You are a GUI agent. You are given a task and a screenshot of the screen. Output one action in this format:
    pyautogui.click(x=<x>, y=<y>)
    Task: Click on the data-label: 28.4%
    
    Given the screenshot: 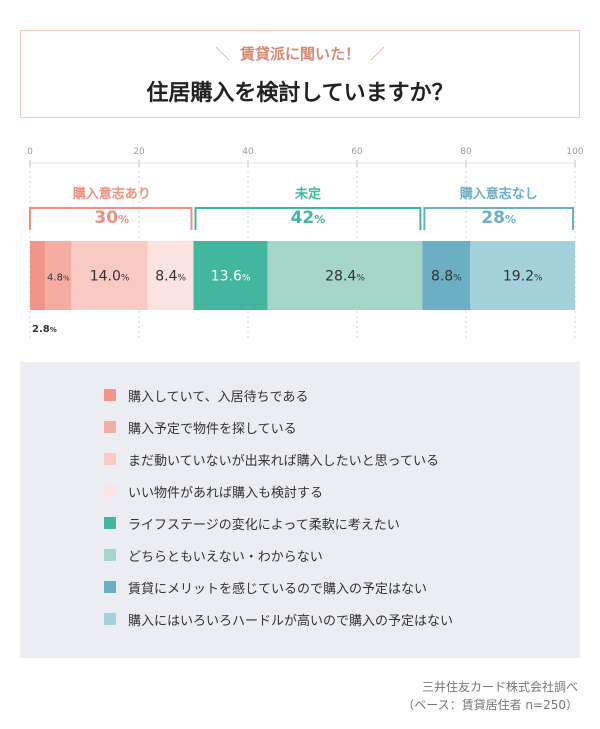 What is the action you would take?
    pyautogui.click(x=345, y=277)
    